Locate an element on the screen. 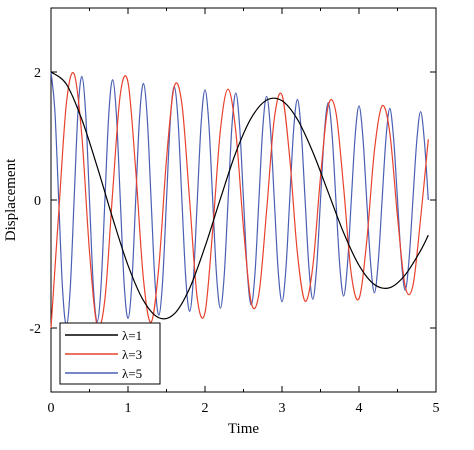 This screenshot has height=450, width=474. x-tick-label: 1 is located at coordinates (128, 408).